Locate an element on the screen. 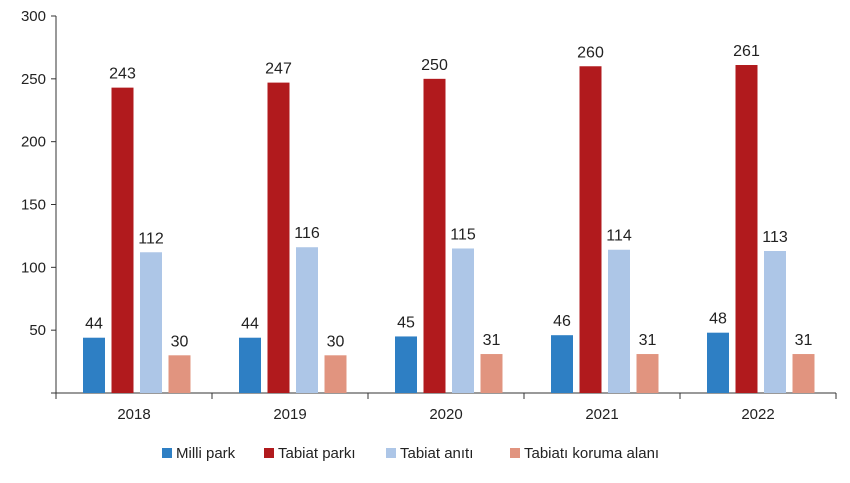 Image resolution: width=850 pixels, height=483 pixels. data-label: 247 is located at coordinates (278, 69).